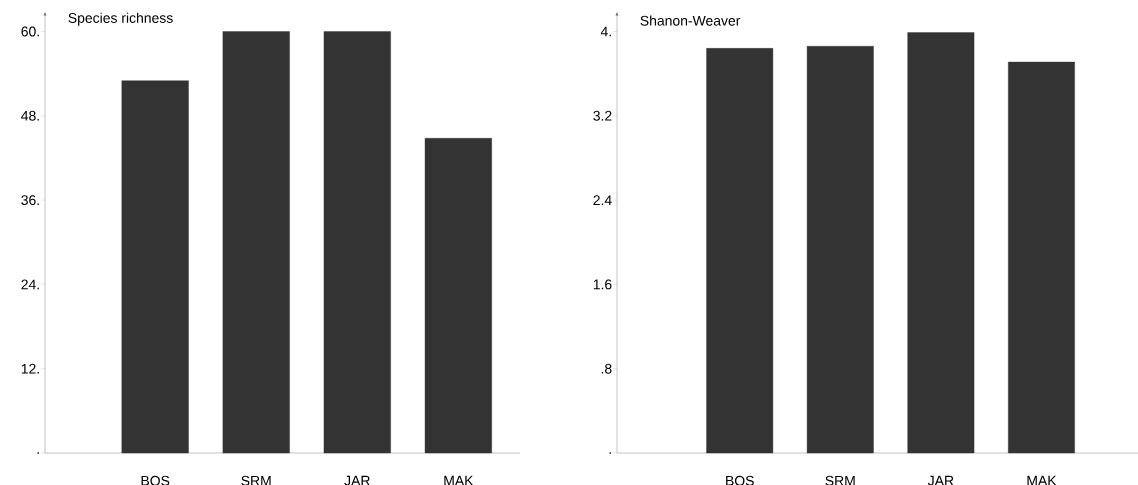 This screenshot has height=485, width=1138. What do you see at coordinates (30, 200) in the screenshot?
I see `y-tick-label: 36.` at bounding box center [30, 200].